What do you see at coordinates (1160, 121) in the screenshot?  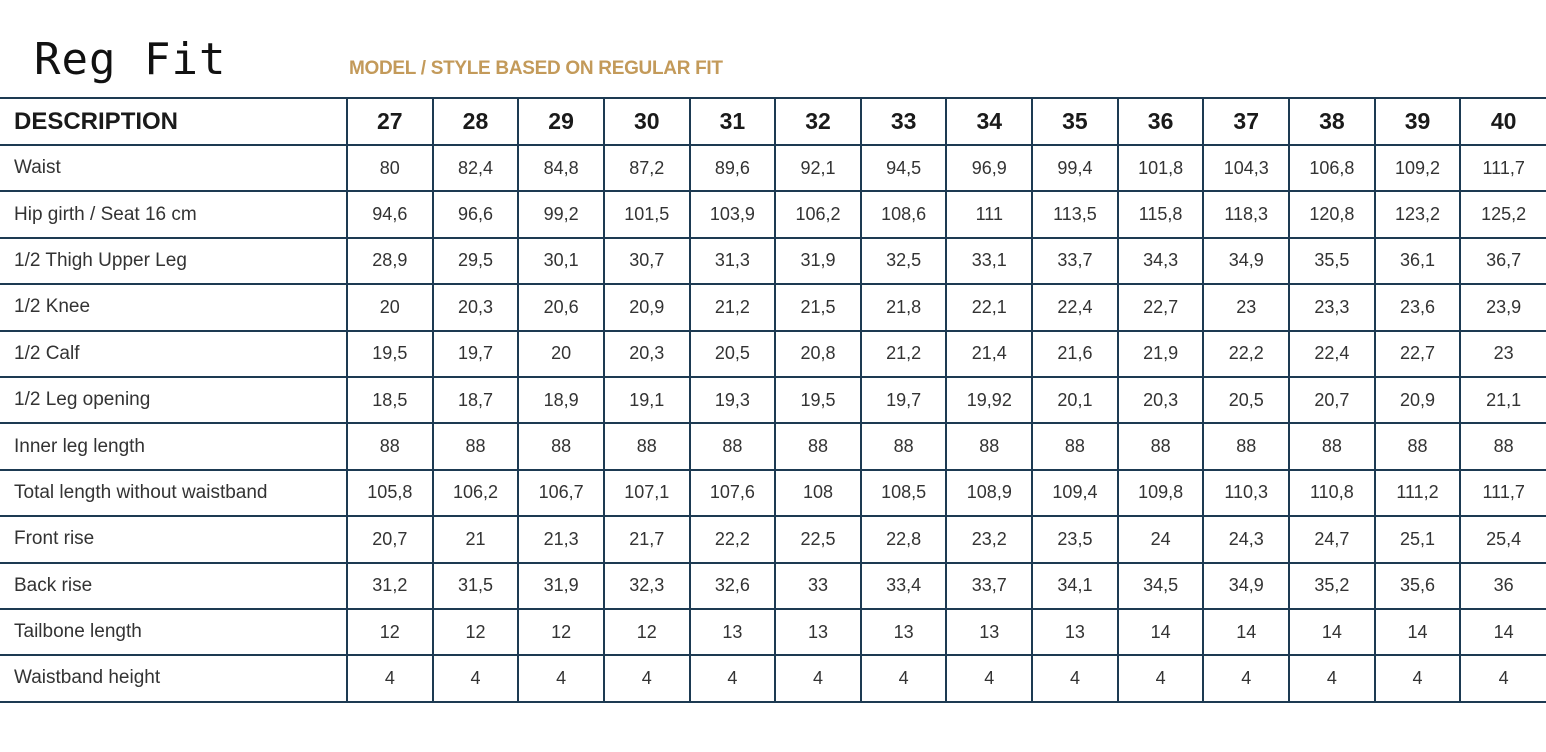 I see `size-header: 36` at bounding box center [1160, 121].